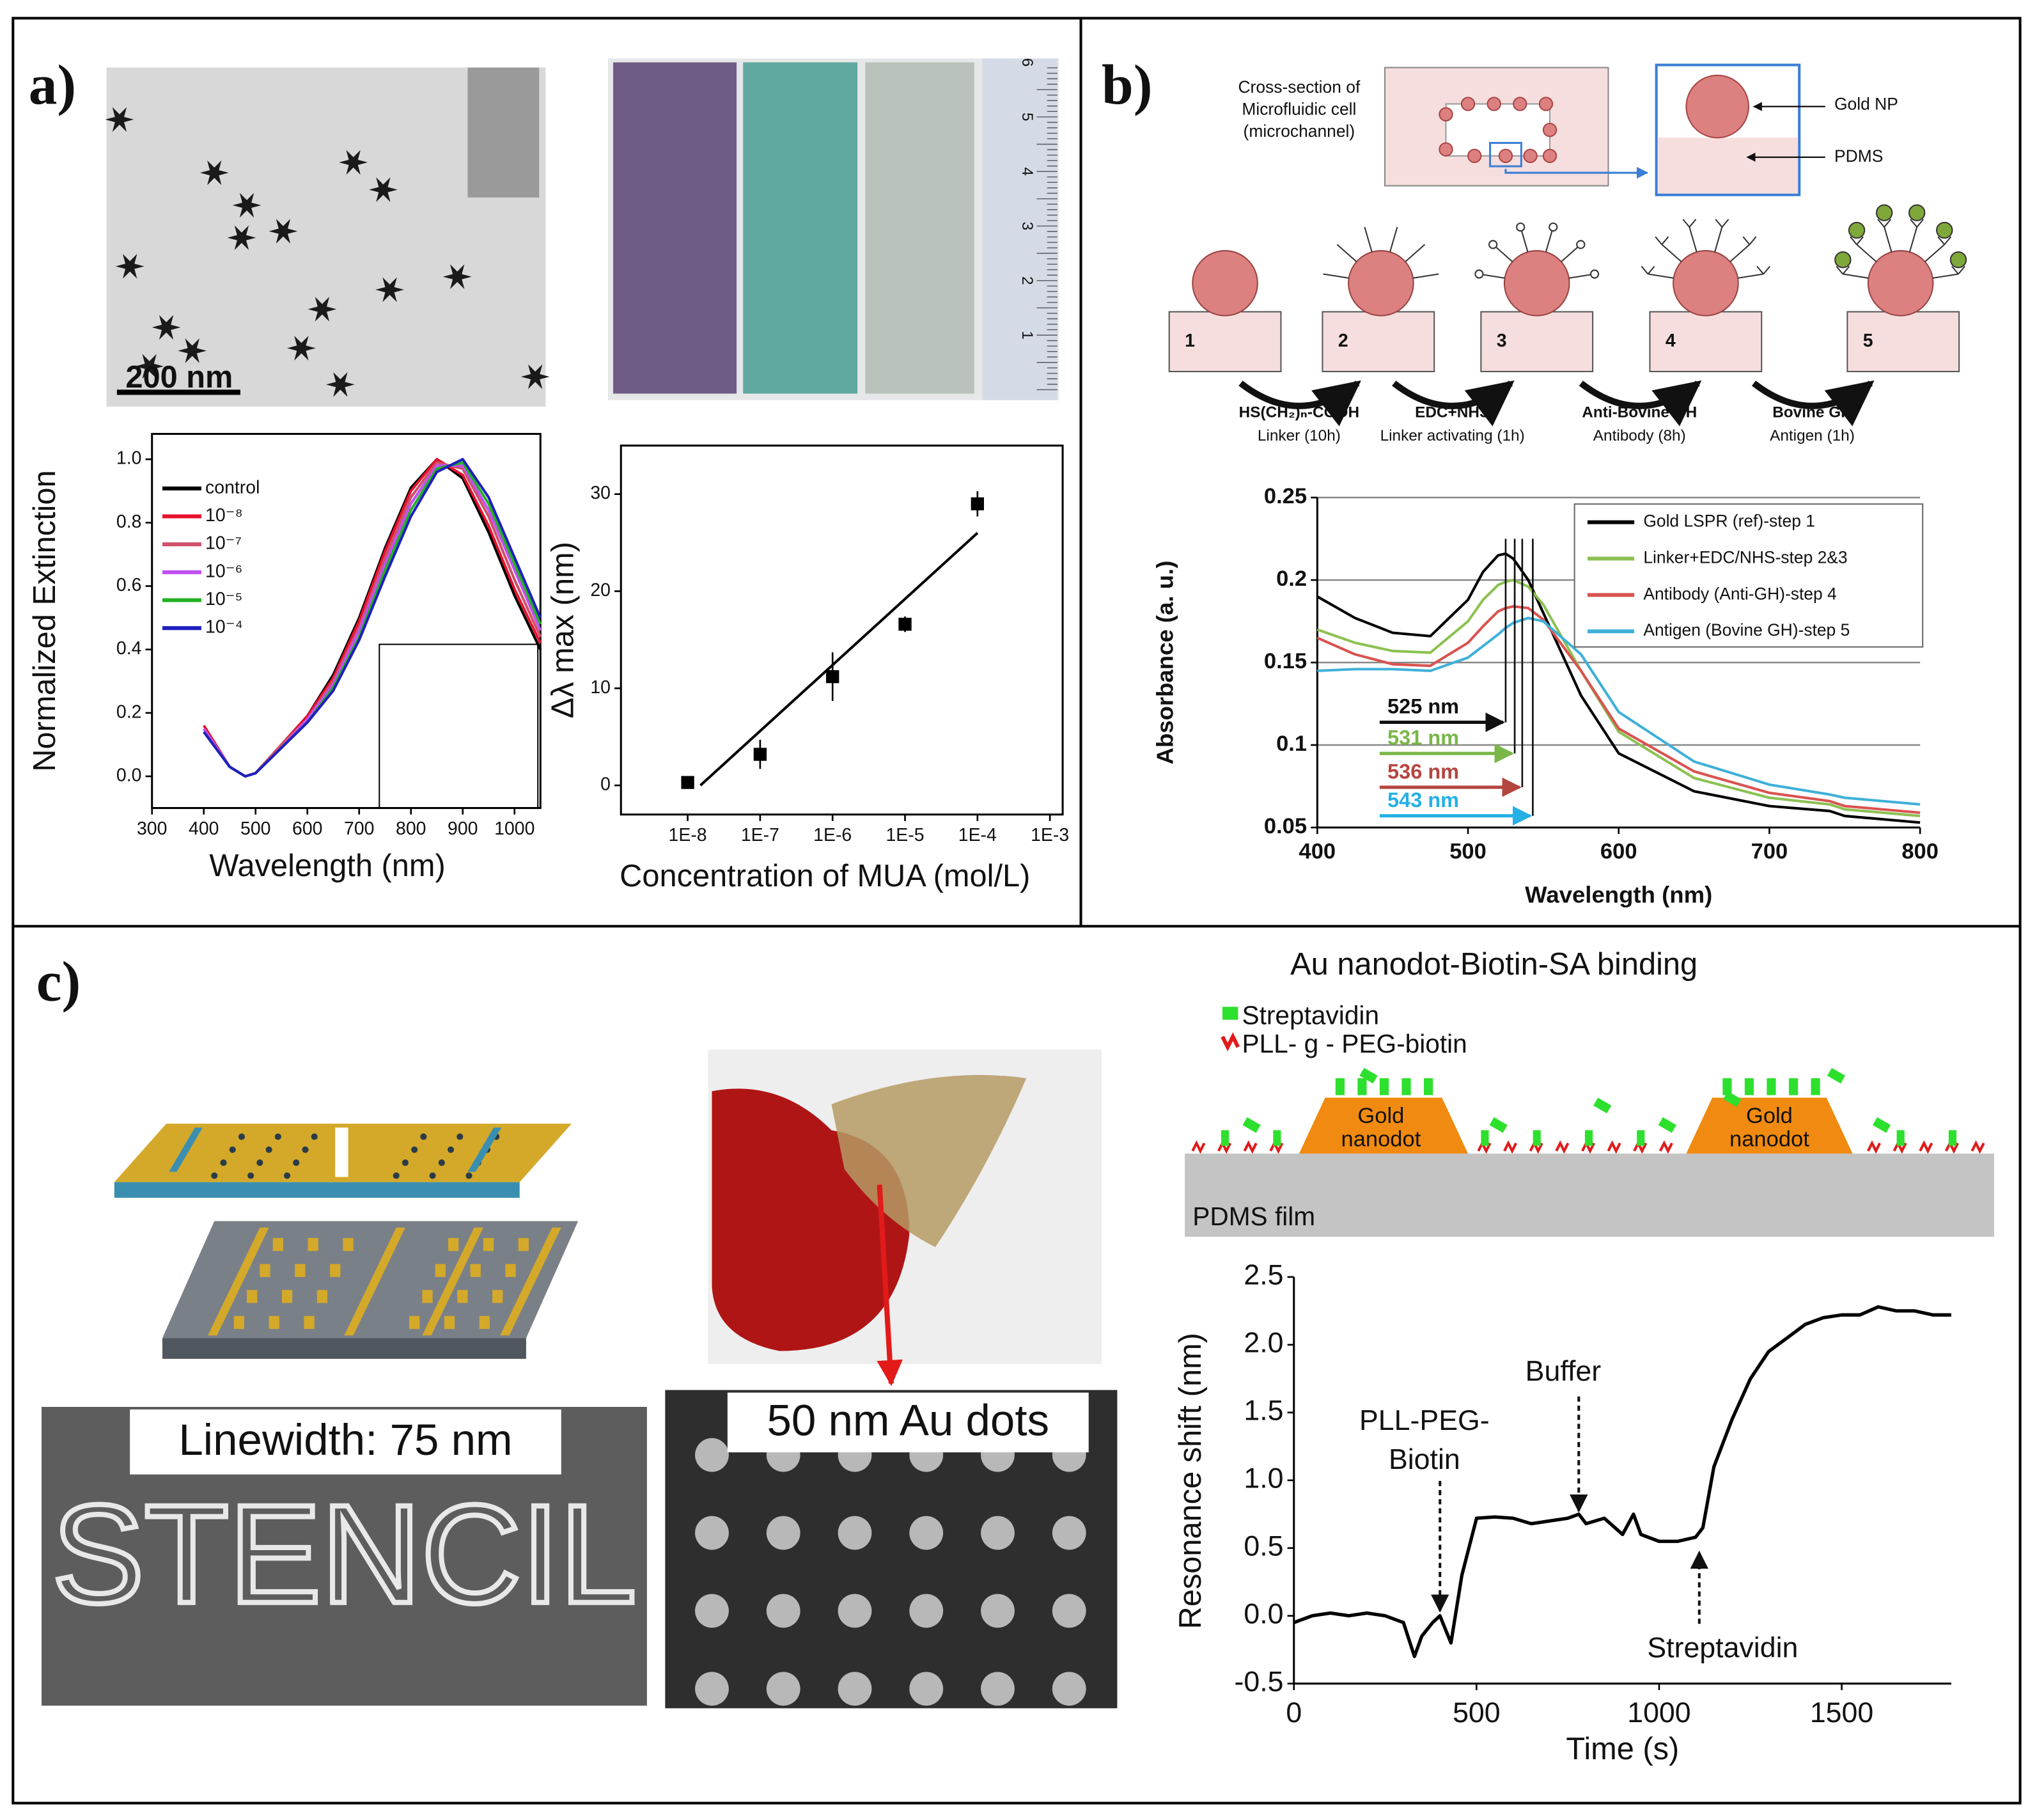  I want to click on y-tick-label: 0.2, so click(1291, 579).